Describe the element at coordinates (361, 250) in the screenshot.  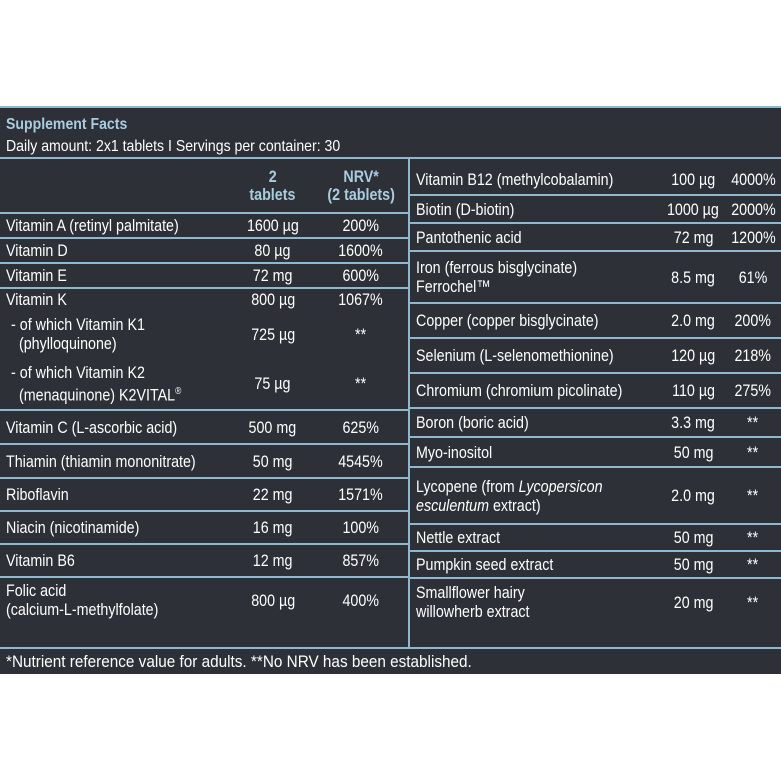
I see `nutrient-nrv: 1600%` at that location.